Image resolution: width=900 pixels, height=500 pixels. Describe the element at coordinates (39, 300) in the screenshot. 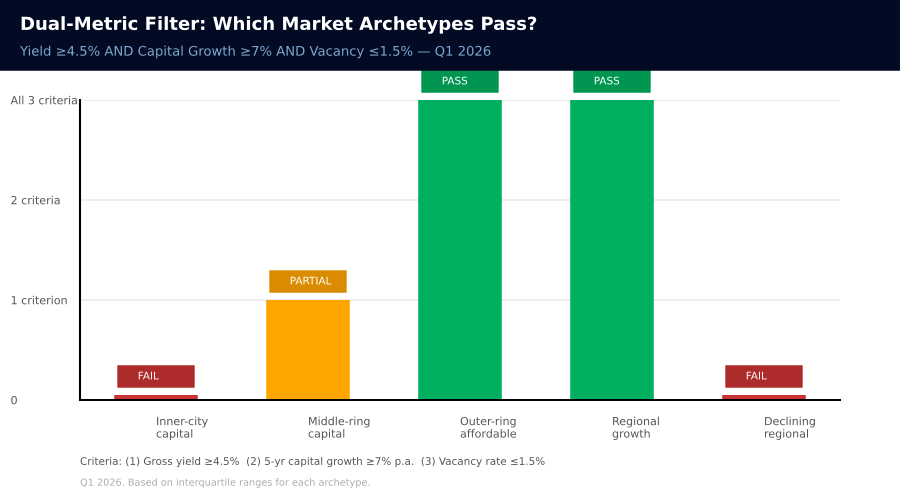

I see `y-tick-label: 1 criterion` at that location.